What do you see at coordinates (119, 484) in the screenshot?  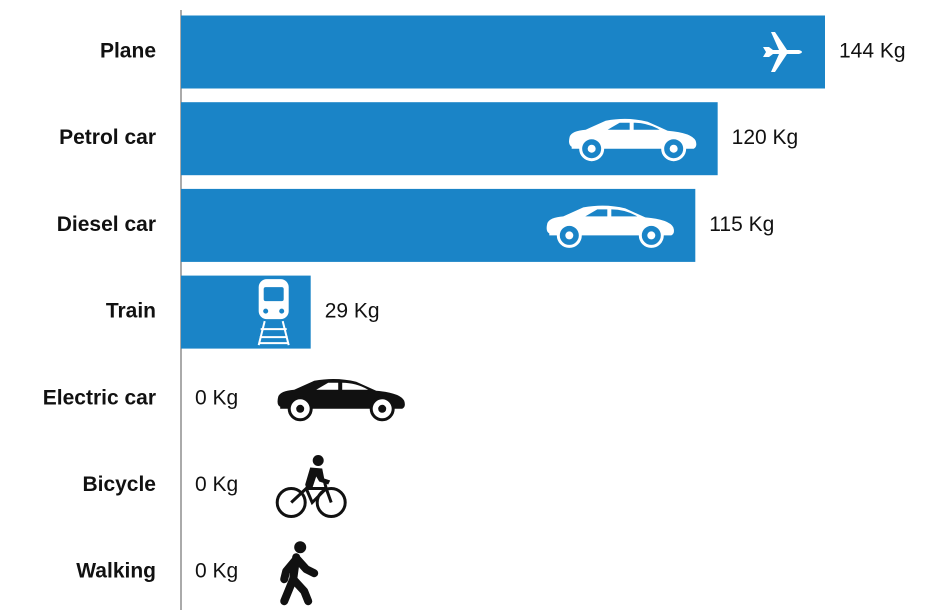 I see `y-tick-label: Bicycle` at bounding box center [119, 484].